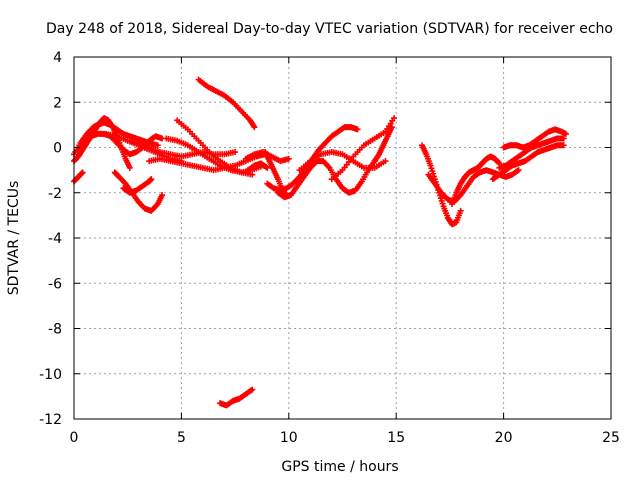 The image size is (640, 480). I want to click on y-axis-label: SDTVAR / TECUs, so click(14, 238).